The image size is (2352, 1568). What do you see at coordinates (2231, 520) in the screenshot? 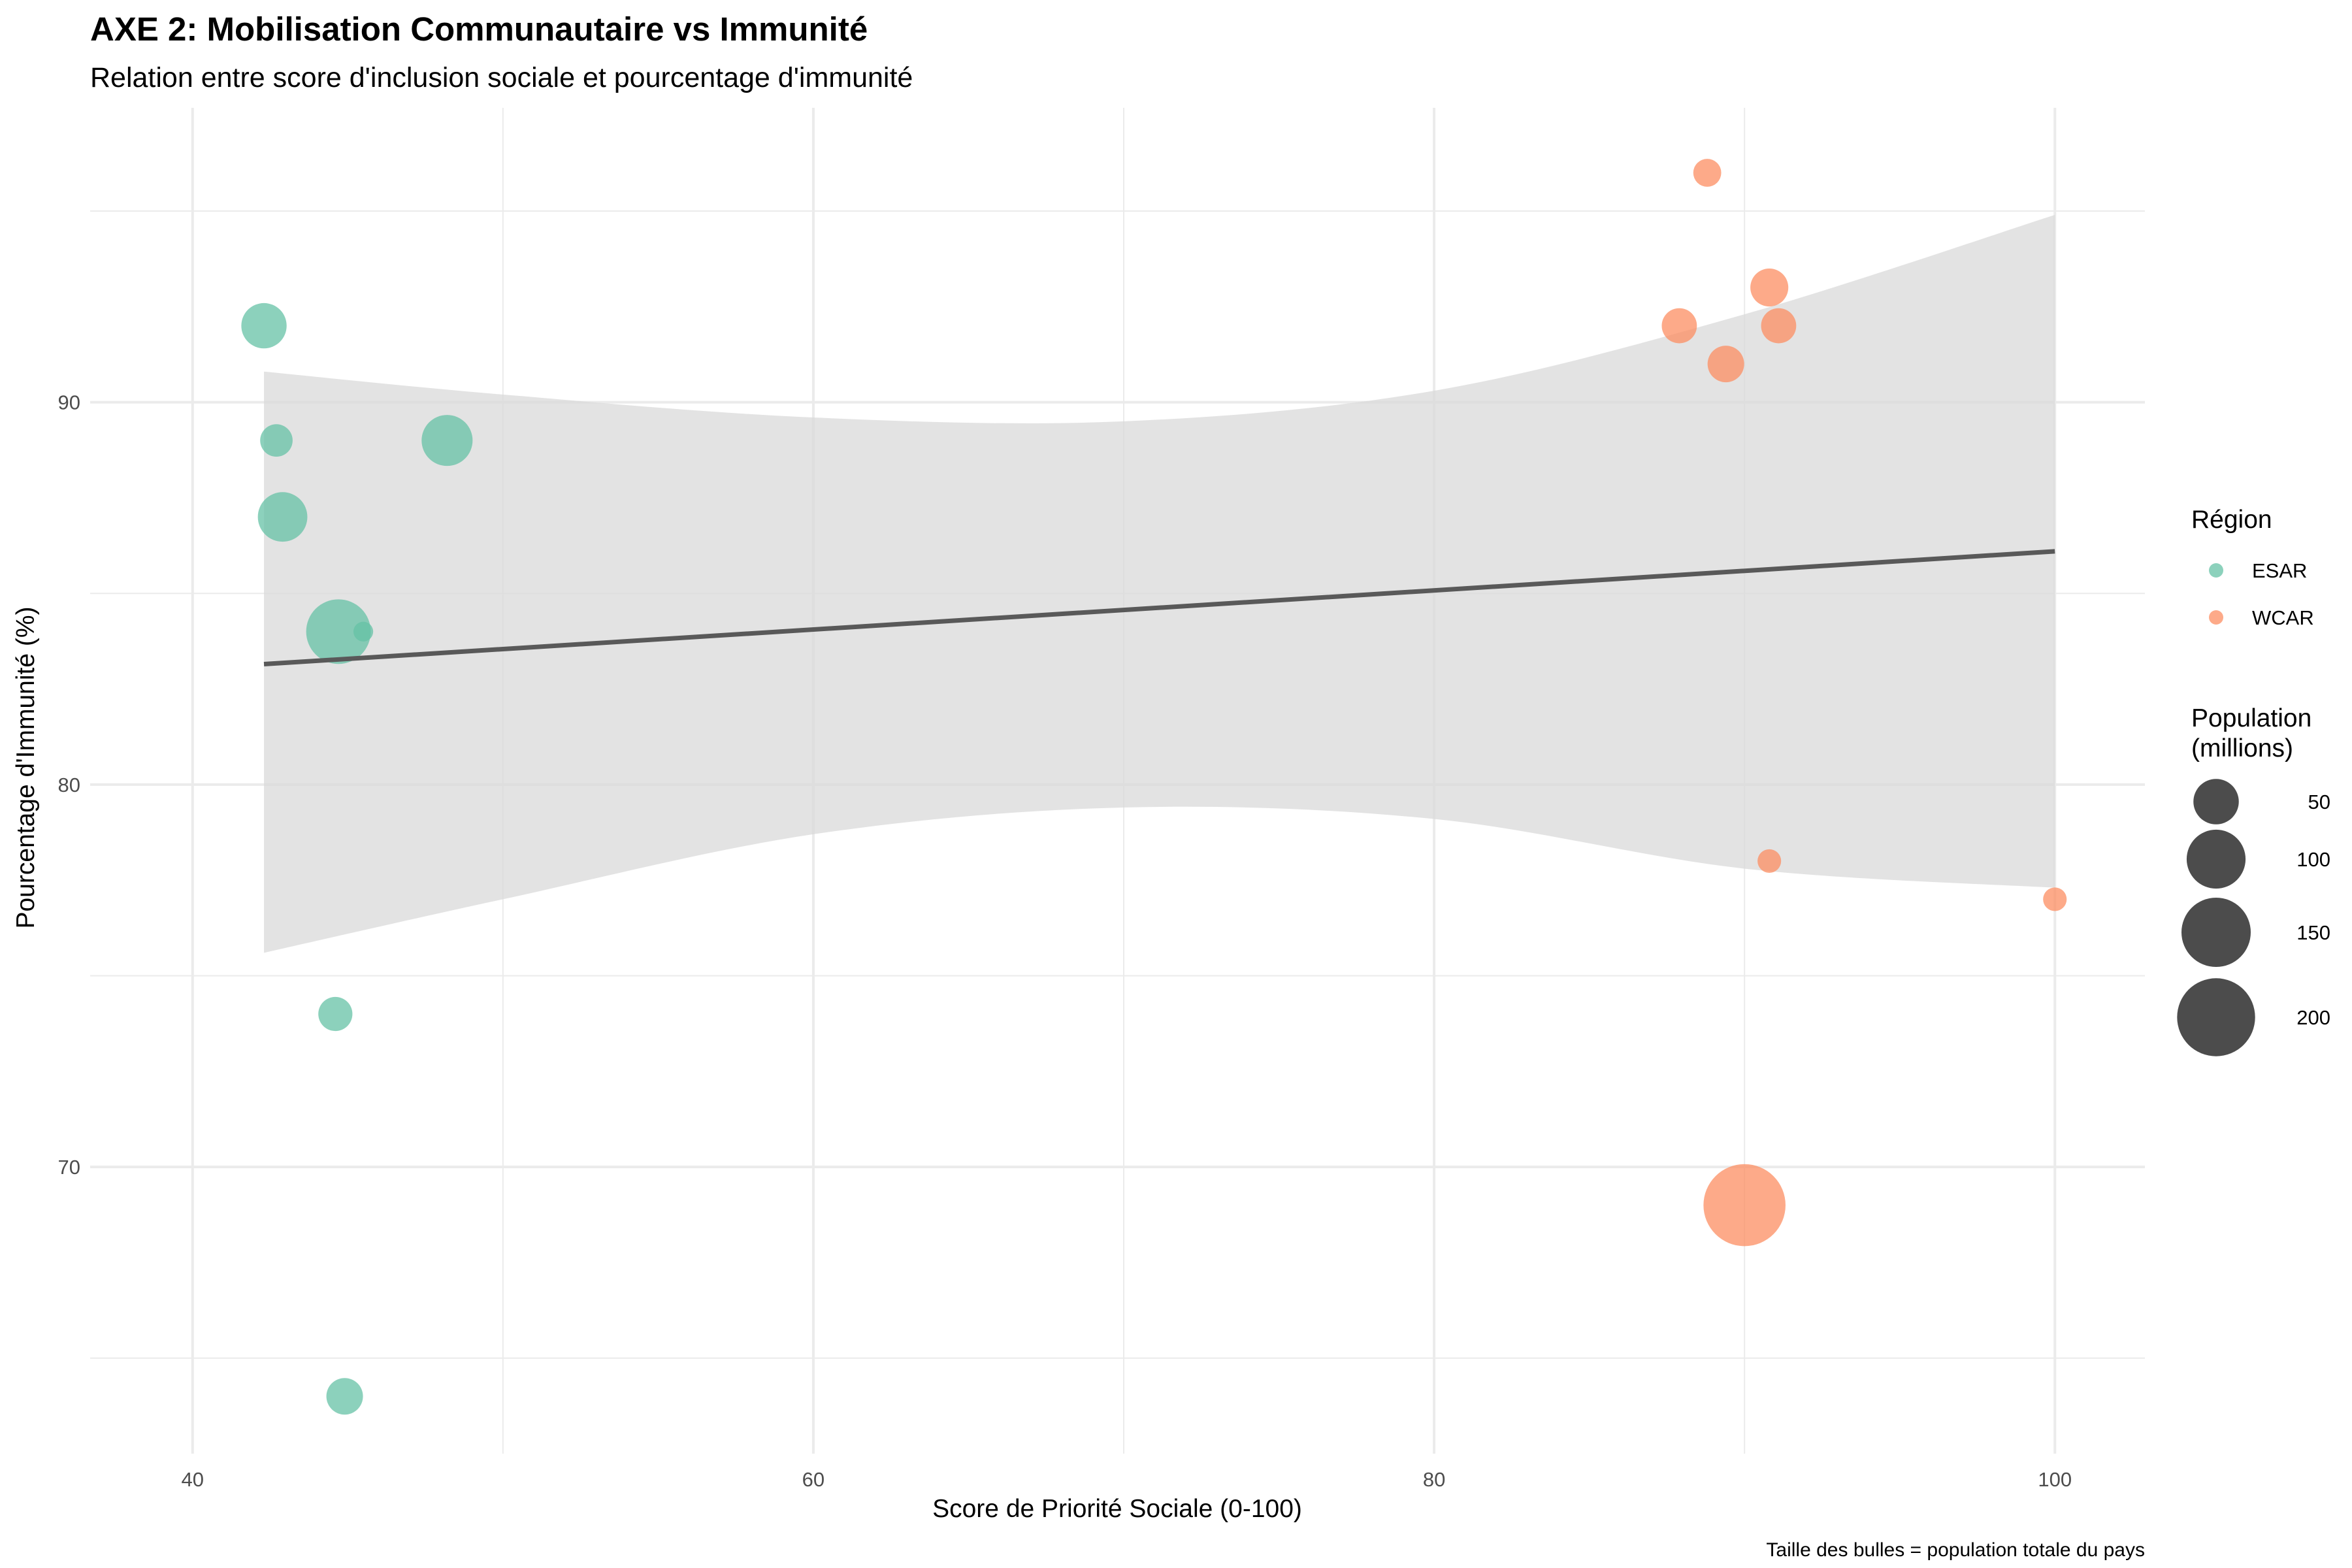
I see `legend-color-title: Région` at bounding box center [2231, 520].